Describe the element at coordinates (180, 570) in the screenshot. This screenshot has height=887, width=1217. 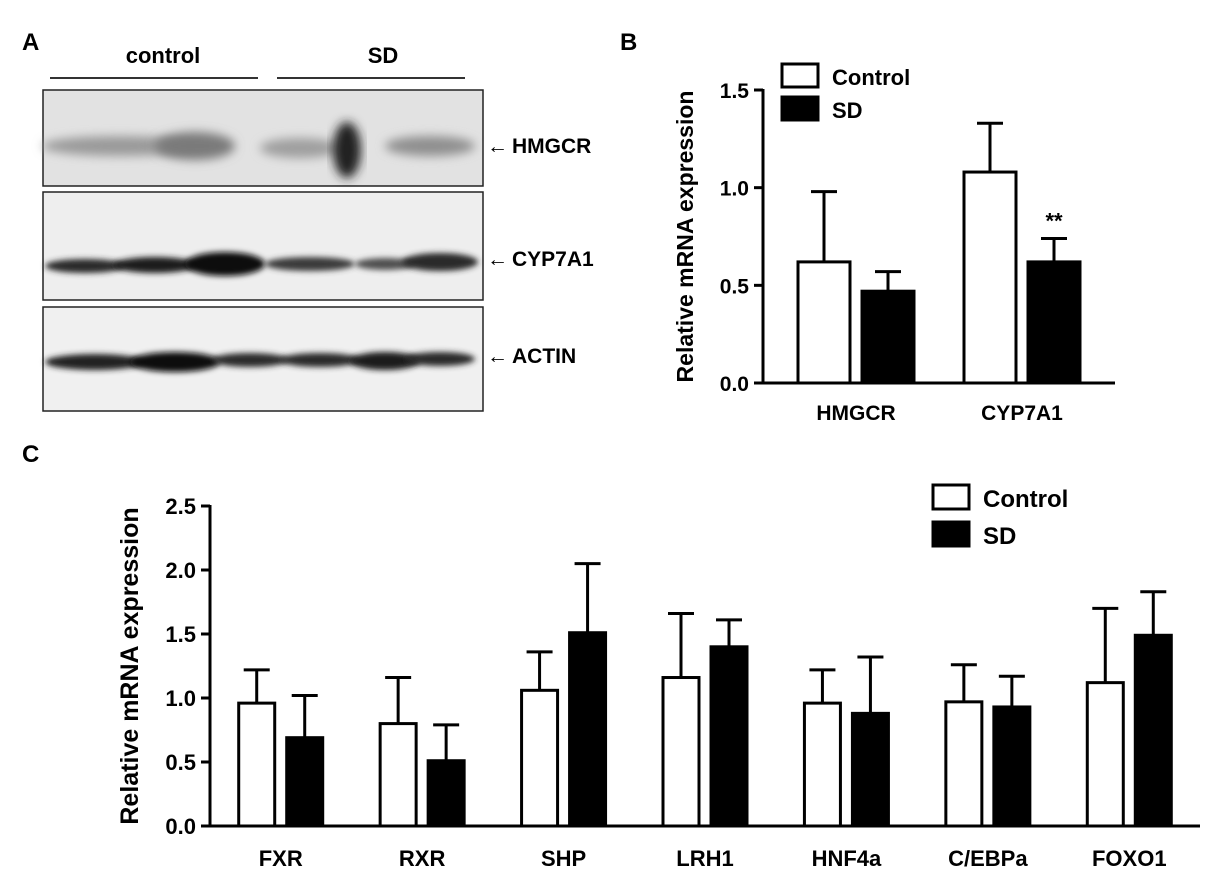
I see `y-tick-label: 2.0` at that location.